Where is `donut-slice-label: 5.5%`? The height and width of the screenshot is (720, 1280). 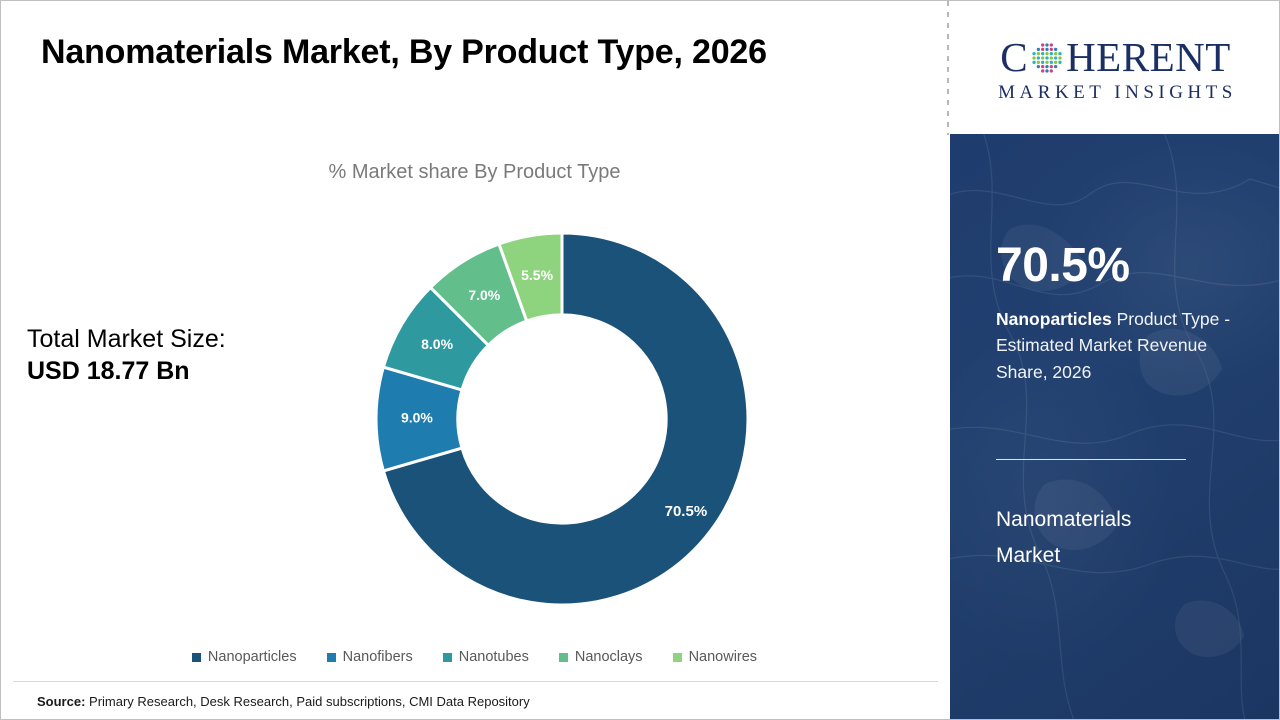 donut-slice-label: 5.5% is located at coordinates (537, 275).